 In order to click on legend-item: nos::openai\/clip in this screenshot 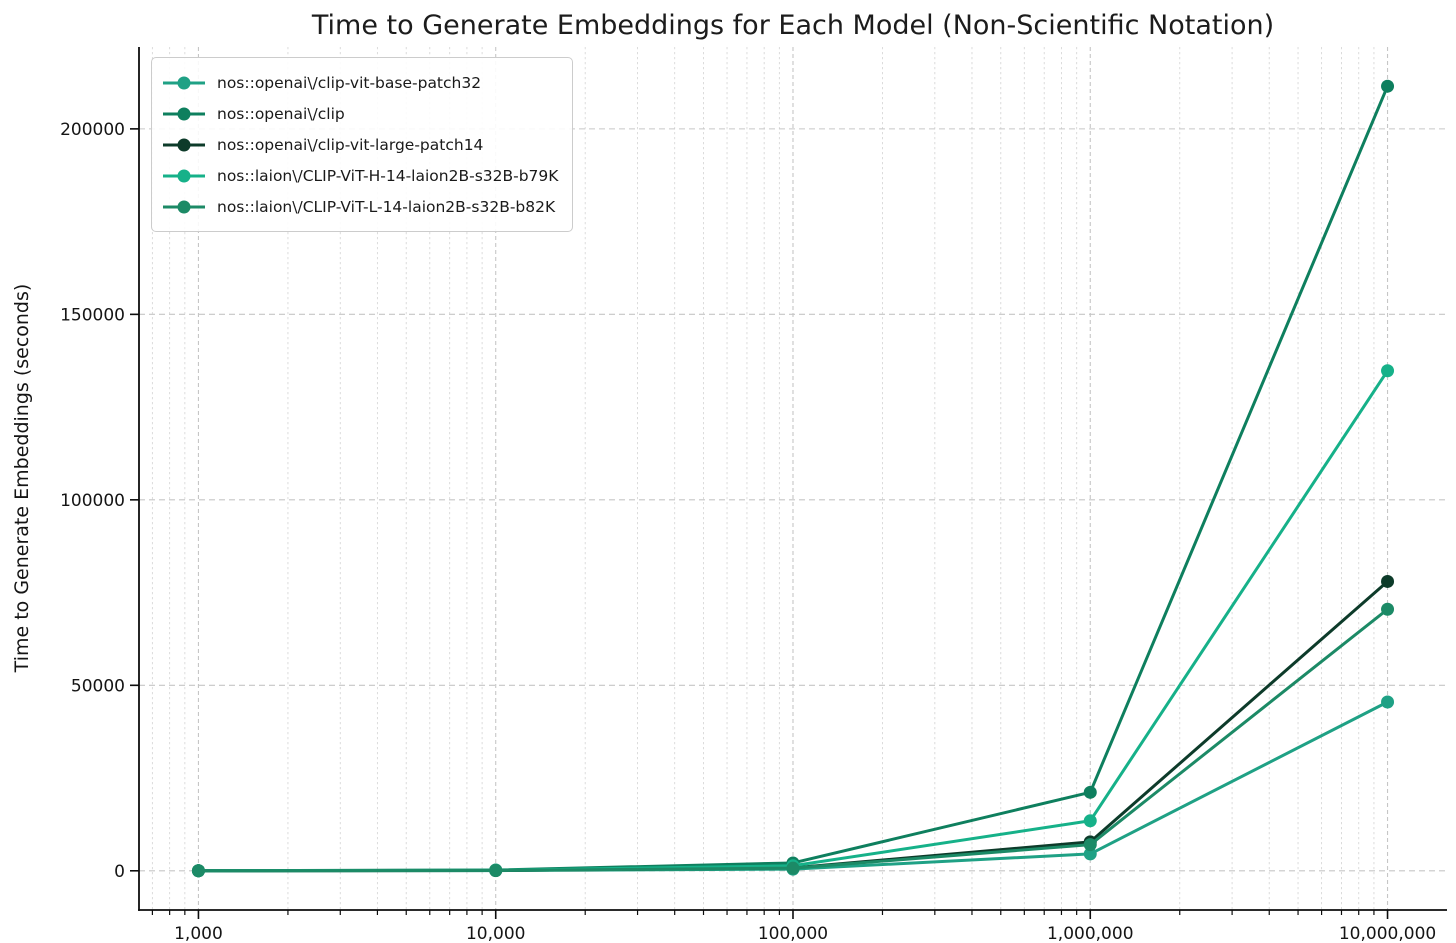, I will do `click(360, 113)`.